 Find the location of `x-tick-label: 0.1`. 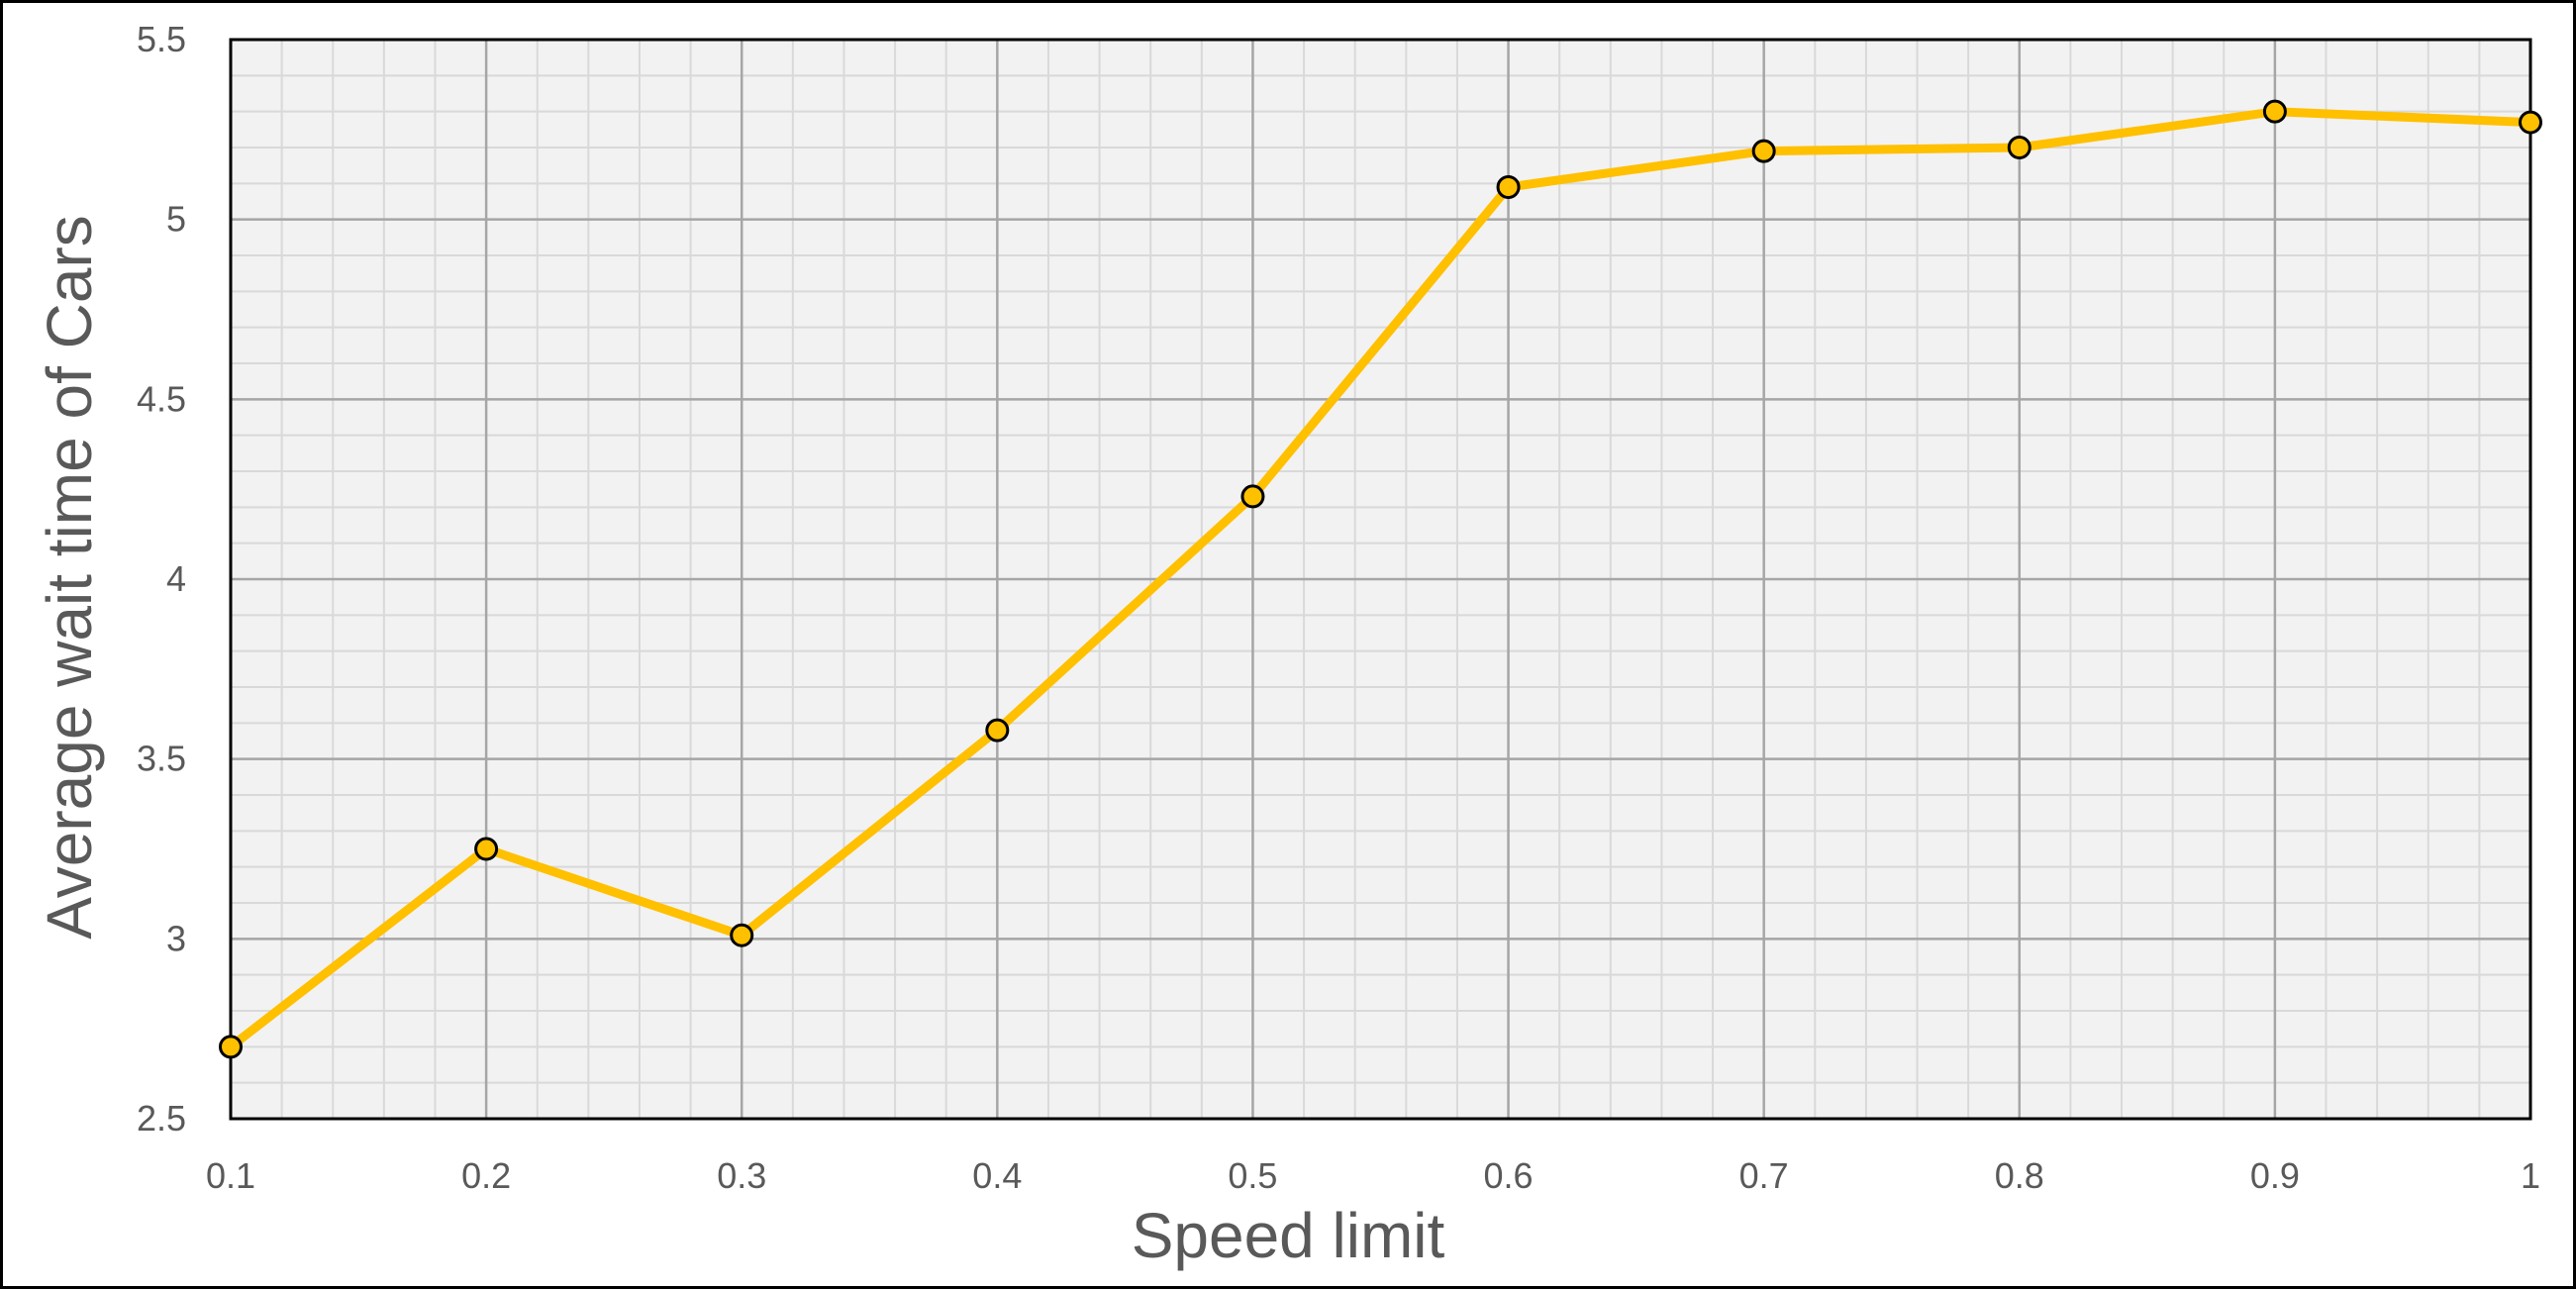

x-tick-label: 0.1 is located at coordinates (231, 1176).